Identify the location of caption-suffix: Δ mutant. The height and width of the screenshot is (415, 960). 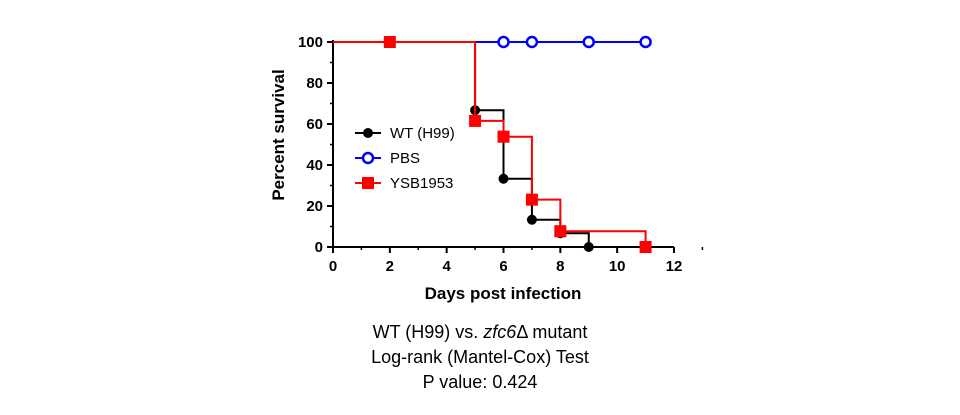
(552, 332).